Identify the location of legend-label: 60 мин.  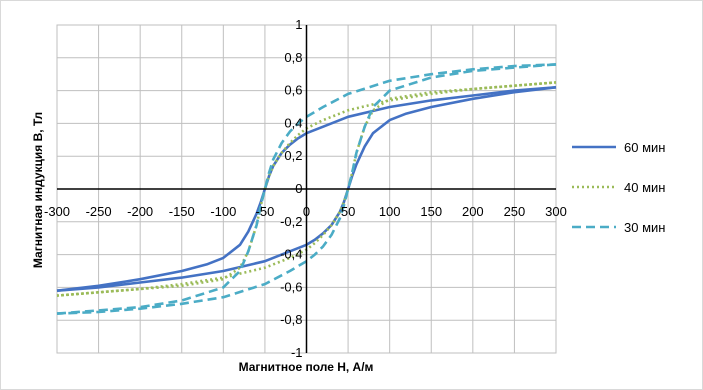
(644, 147).